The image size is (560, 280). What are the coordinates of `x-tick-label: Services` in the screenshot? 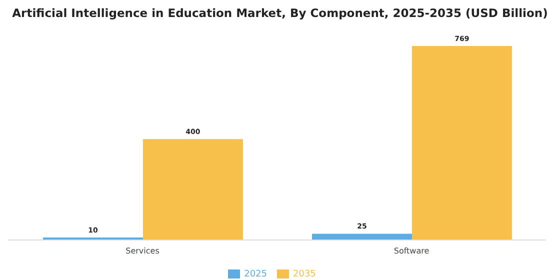 It's located at (143, 251).